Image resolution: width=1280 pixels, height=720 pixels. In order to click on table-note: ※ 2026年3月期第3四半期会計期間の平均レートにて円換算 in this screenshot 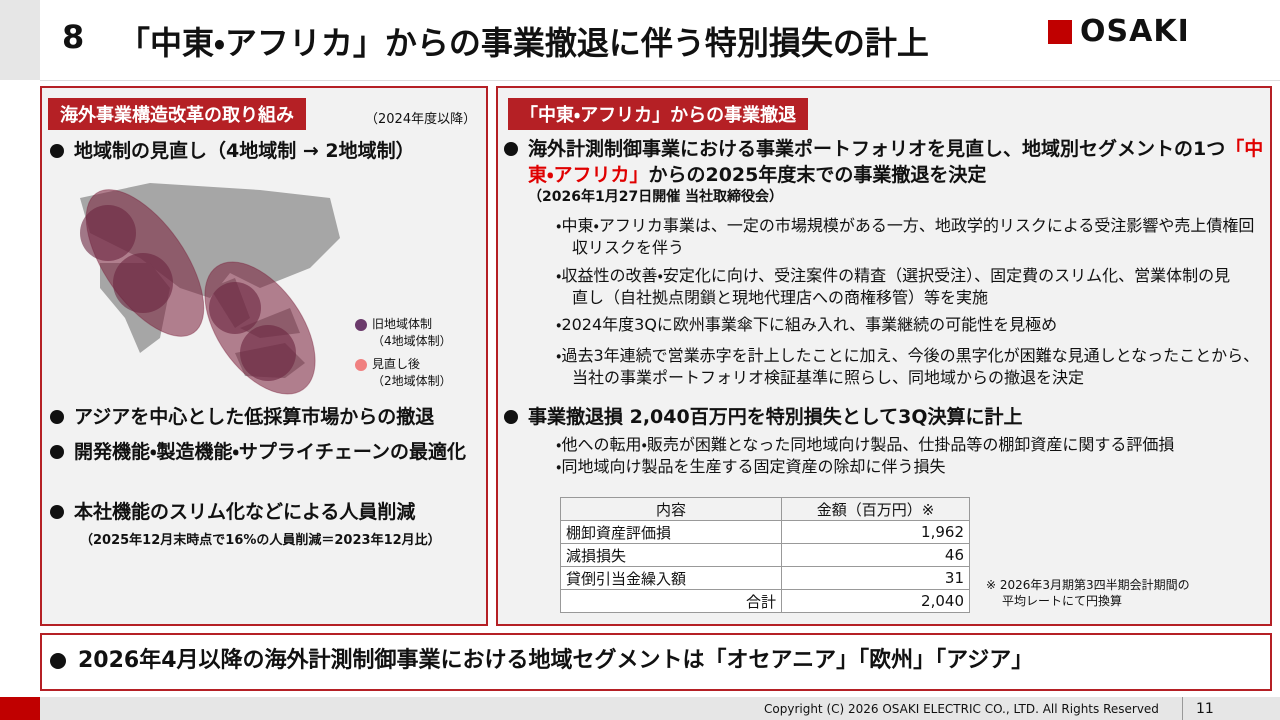, I will do `click(1088, 593)`.